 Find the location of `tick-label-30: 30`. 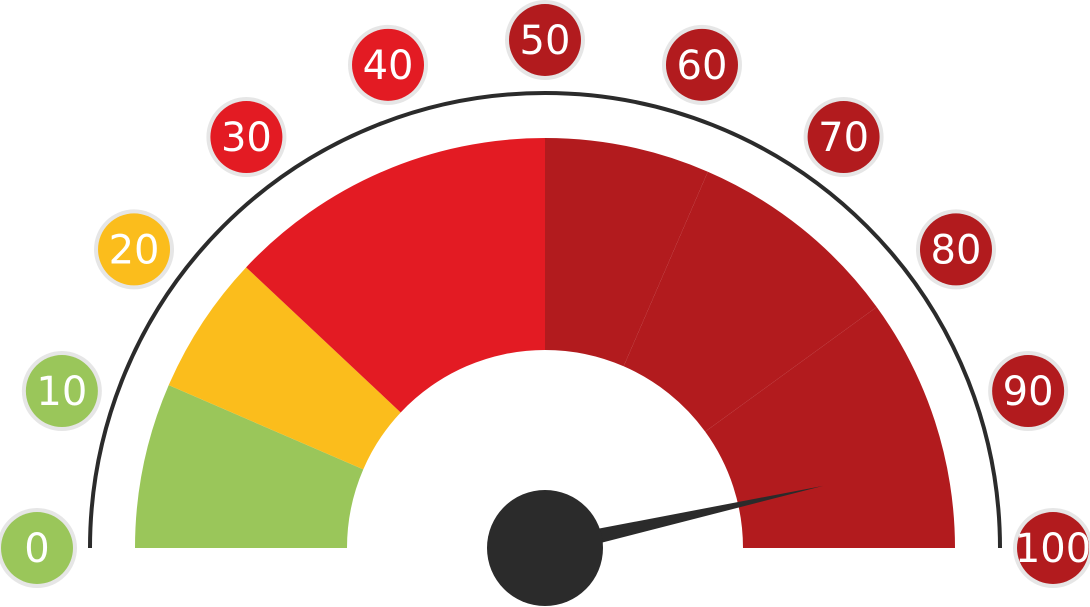

tick-label-30: 30 is located at coordinates (246, 138).